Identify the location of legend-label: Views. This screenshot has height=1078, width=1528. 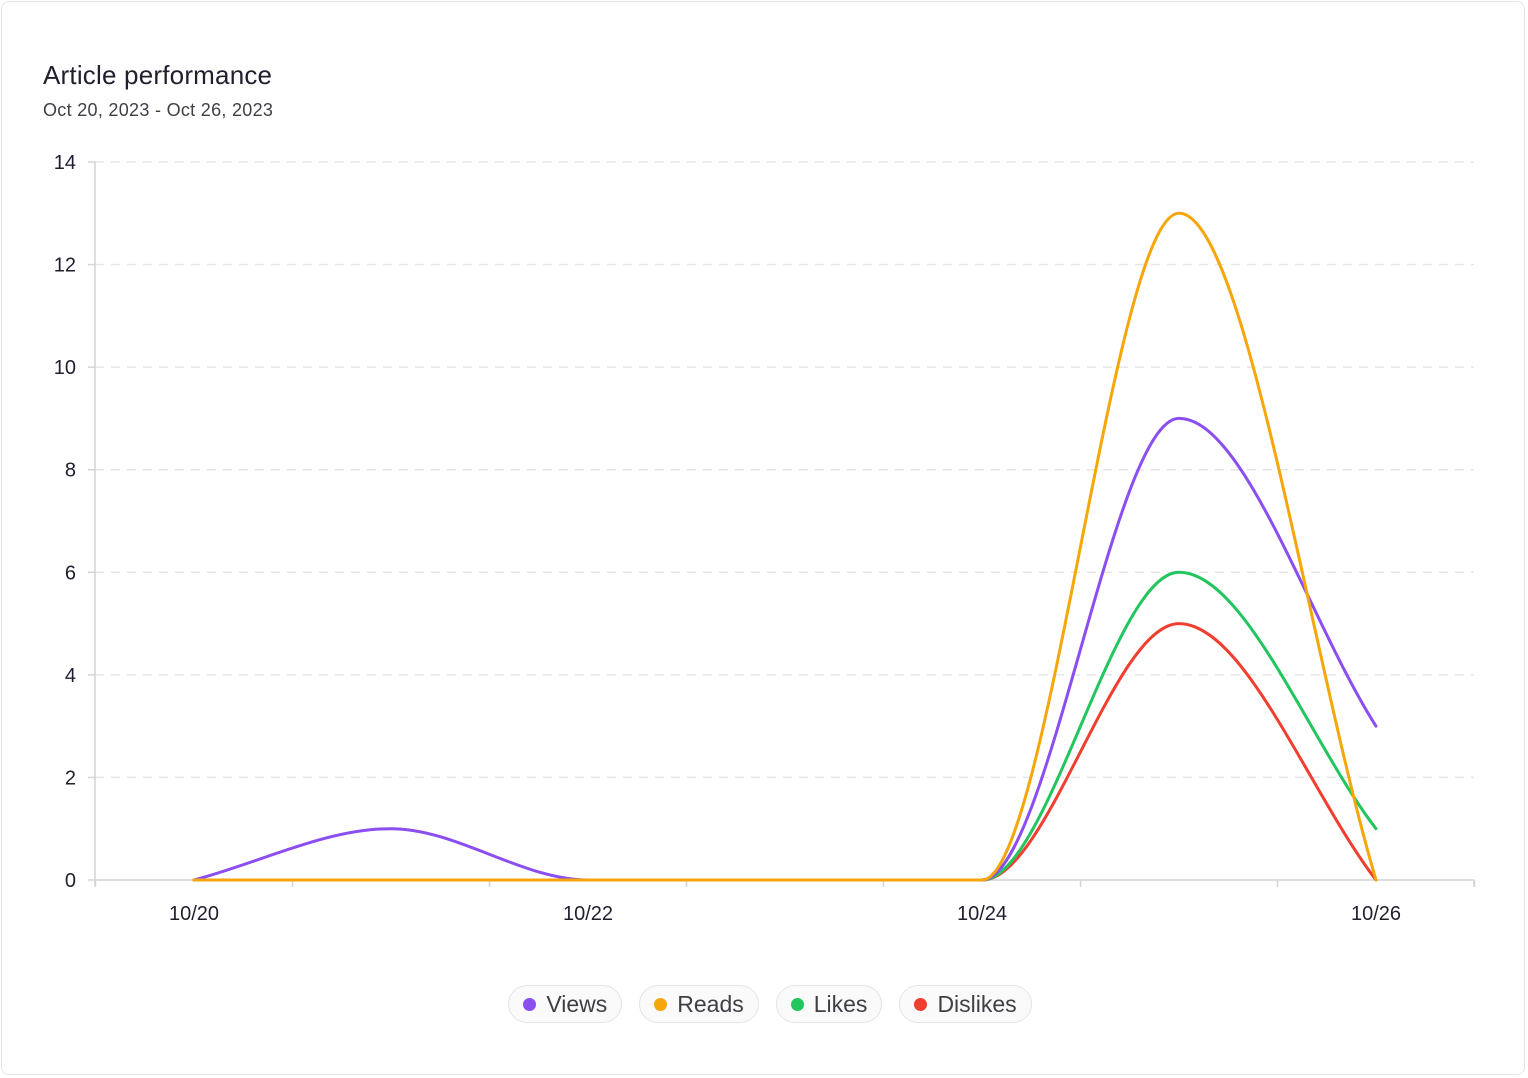
(577, 1003).